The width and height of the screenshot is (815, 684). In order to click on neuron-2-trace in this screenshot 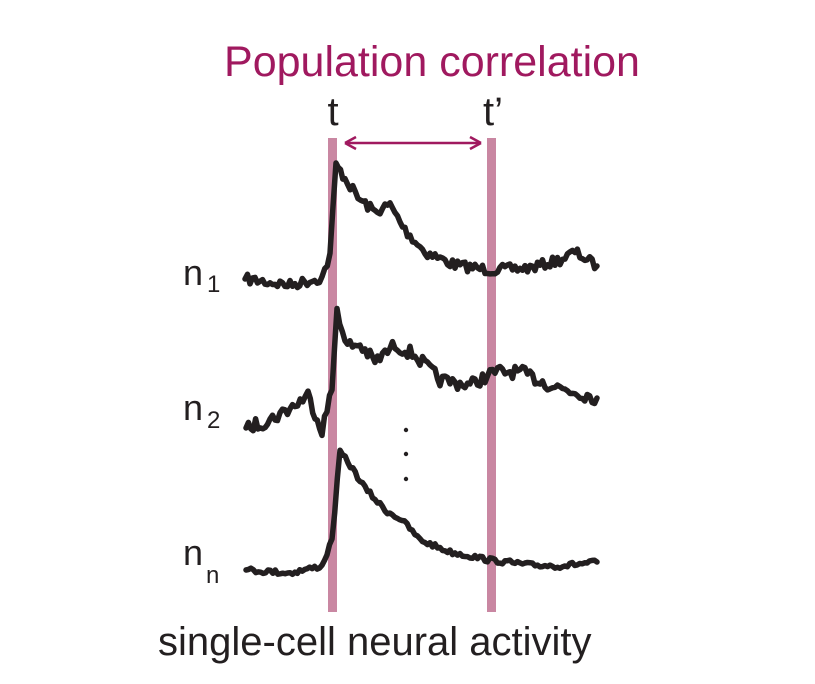, I will do `click(421, 372)`.